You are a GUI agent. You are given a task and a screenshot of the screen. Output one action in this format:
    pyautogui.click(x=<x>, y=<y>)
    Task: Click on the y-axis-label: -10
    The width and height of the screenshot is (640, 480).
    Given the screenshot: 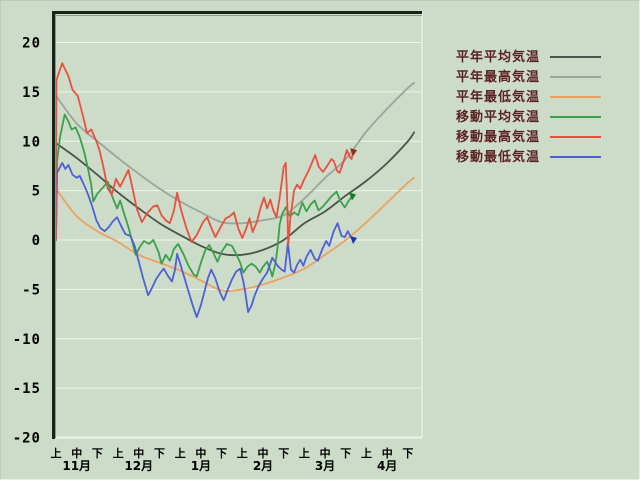 What is the action you would take?
    pyautogui.click(x=27, y=340)
    